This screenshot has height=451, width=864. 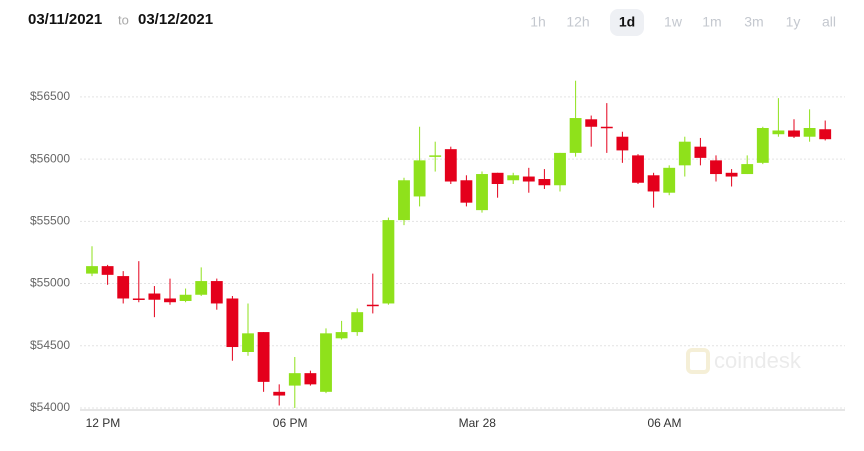 I want to click on watermark-icon, so click(x=698, y=361).